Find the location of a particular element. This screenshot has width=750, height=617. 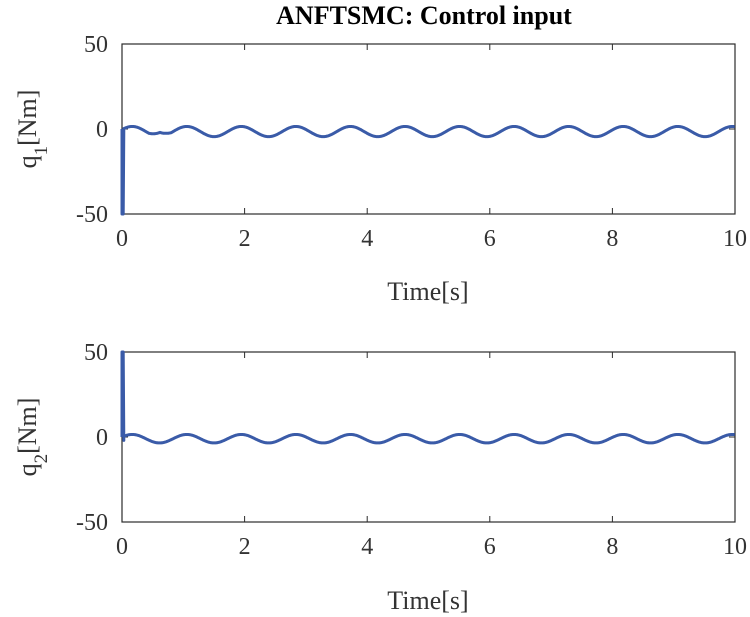

y-axis-label: q1[Nm] is located at coordinates (32, 129).